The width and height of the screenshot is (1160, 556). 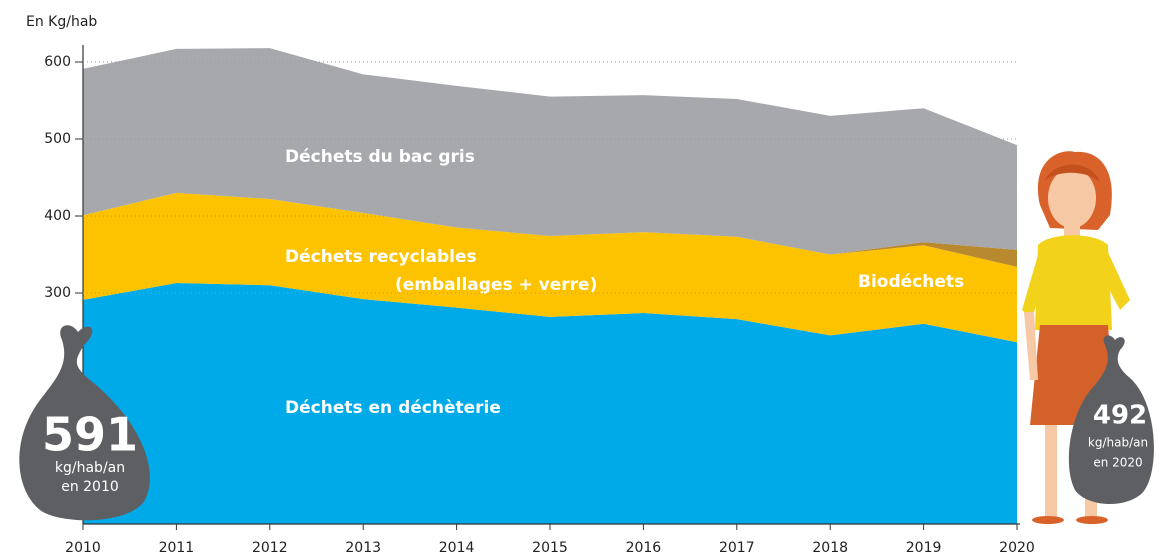 I want to click on annotation: en 2010, so click(x=90, y=487).